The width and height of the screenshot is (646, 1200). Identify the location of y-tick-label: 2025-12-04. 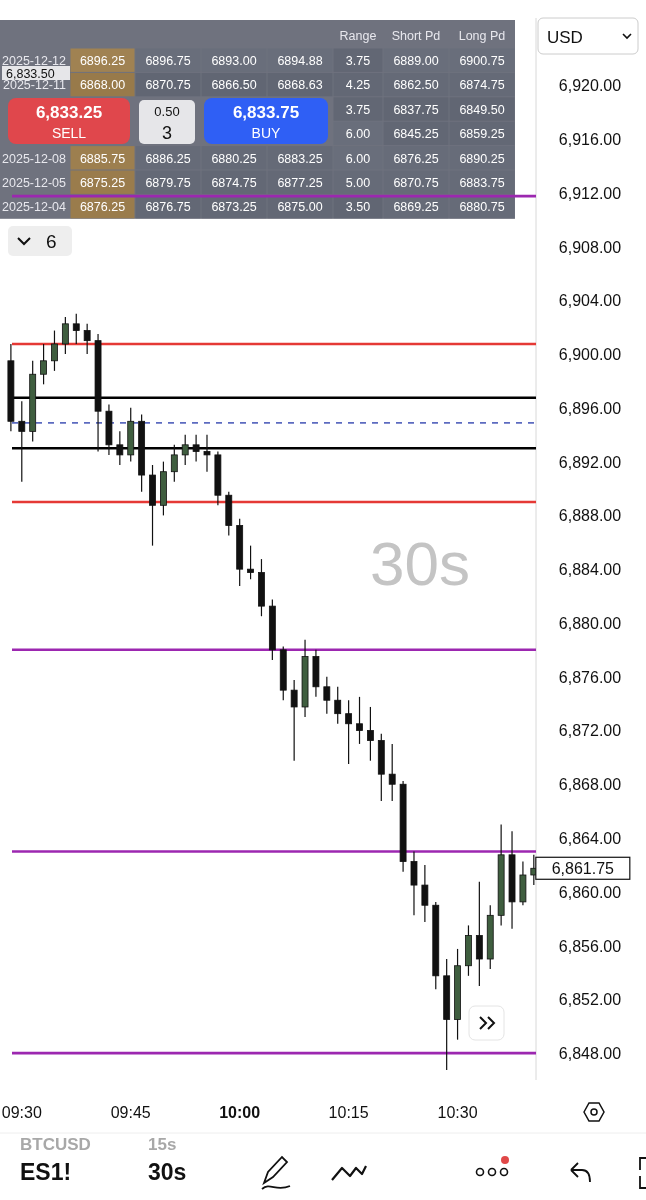
(34, 207).